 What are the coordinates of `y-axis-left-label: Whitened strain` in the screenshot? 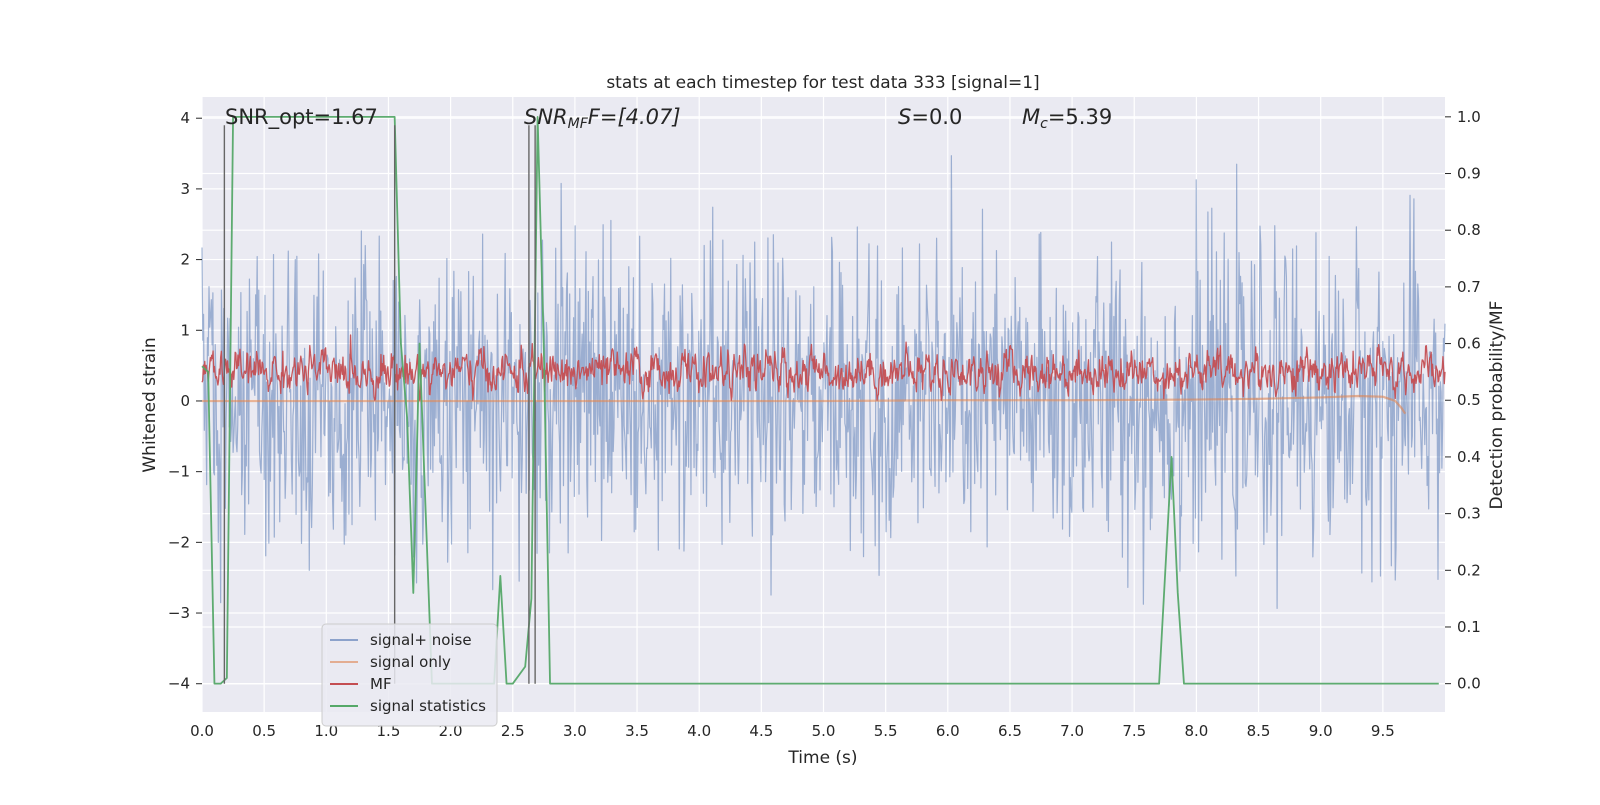 It's located at (150, 404).